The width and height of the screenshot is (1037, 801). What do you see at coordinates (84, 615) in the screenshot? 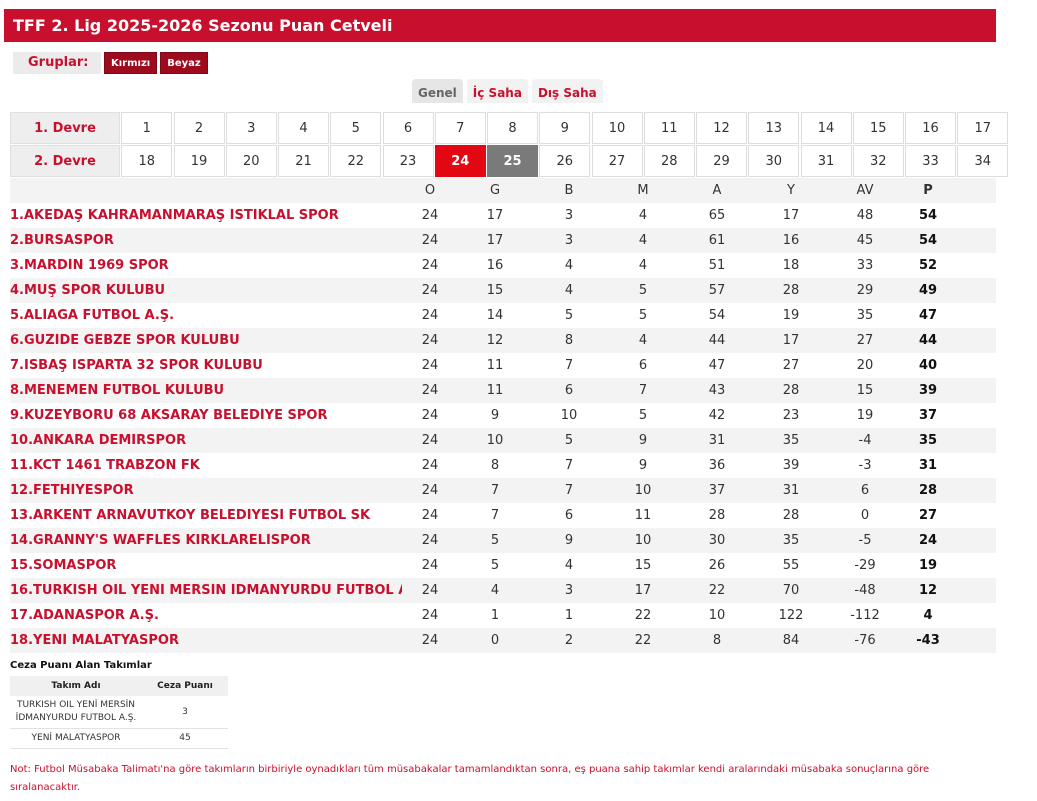
I see `team-name-link: 17.ADANASPOR A.Ş.` at bounding box center [84, 615].